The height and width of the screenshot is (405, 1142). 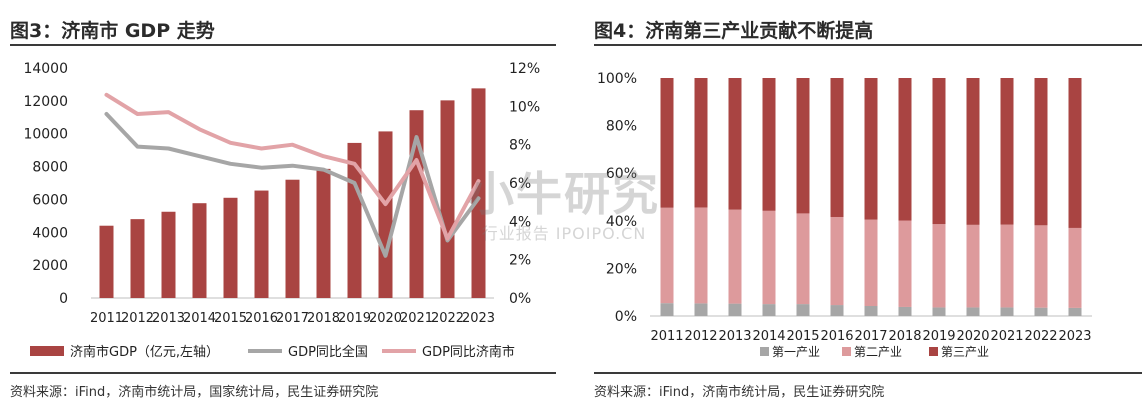 I want to click on legend-jinan-growth-label: GDP同比济南市, so click(x=468, y=352).